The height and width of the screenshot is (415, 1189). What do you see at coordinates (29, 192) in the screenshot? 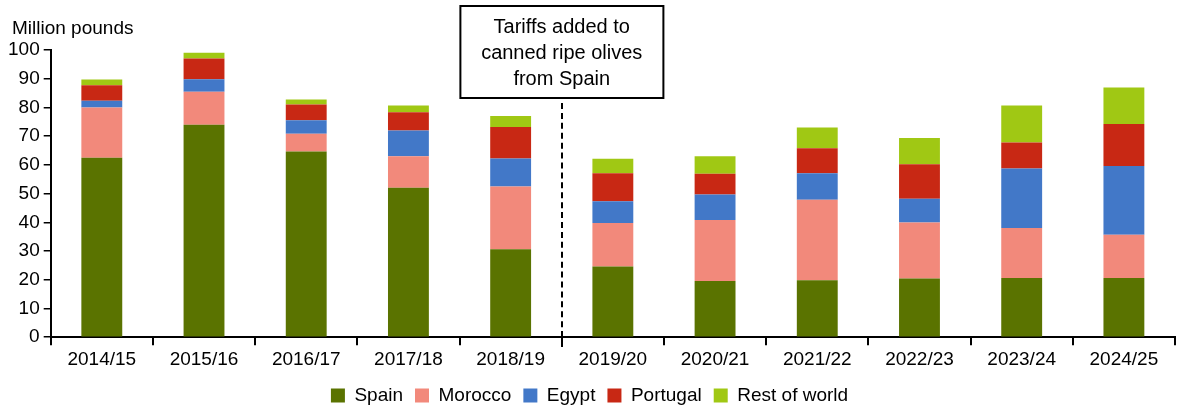
I see `y-tick-label: 50` at bounding box center [29, 192].